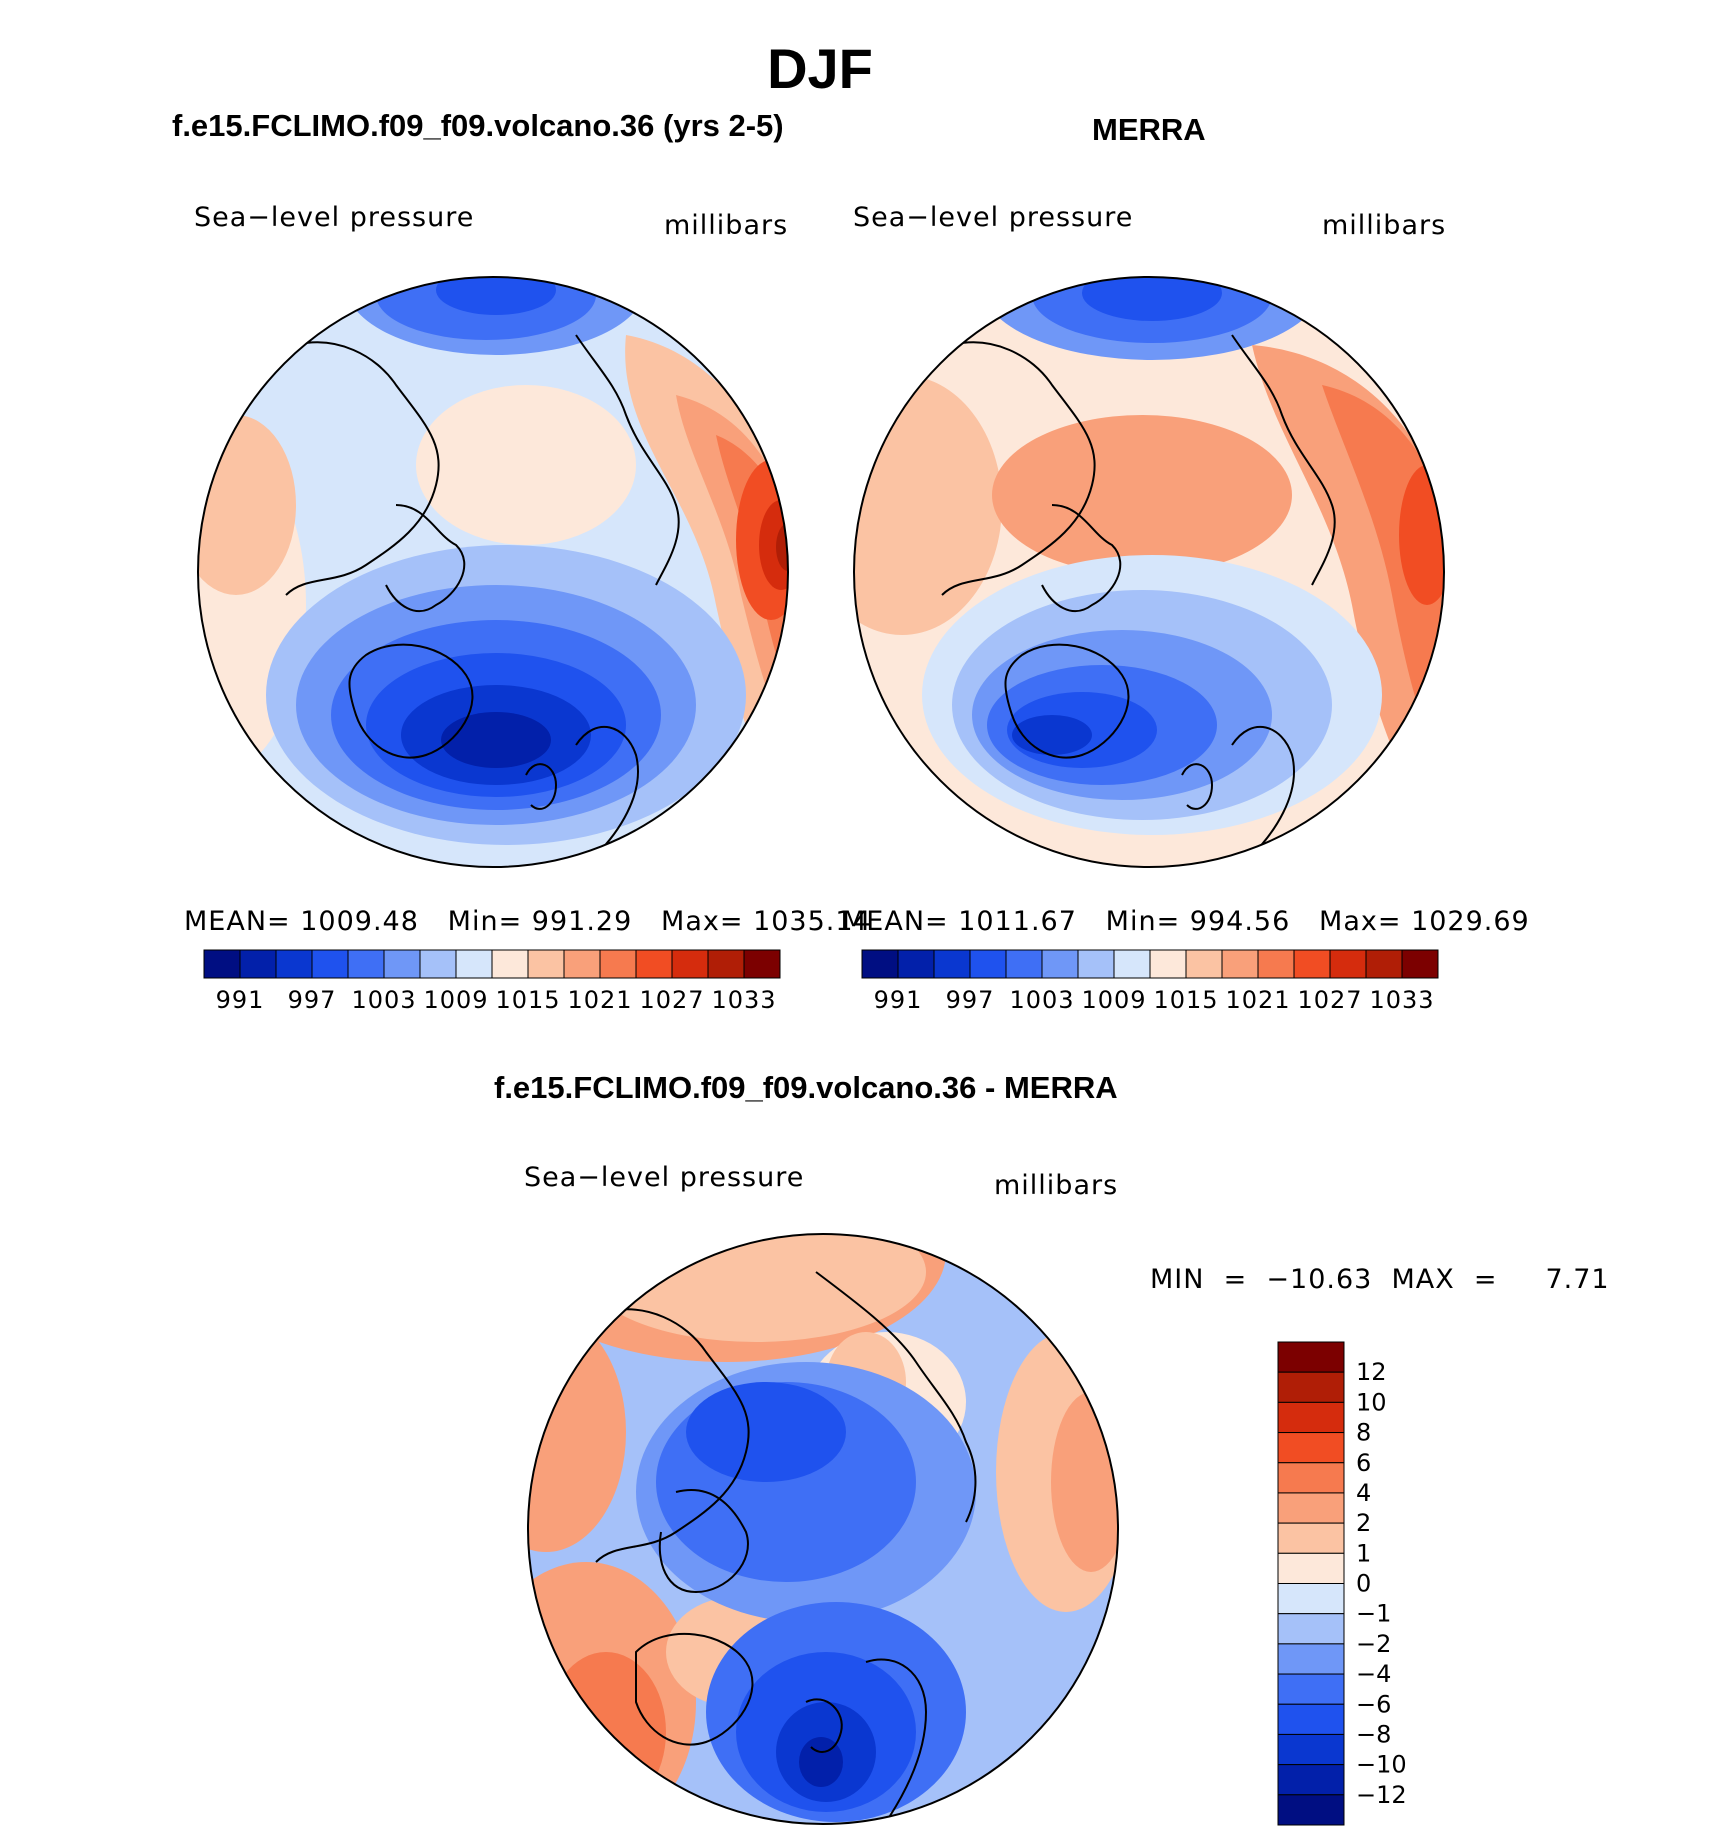 This screenshot has width=1710, height=1839. Describe the element at coordinates (1257, 1000) in the screenshot. I see `obs-colorbar-tick-label: 1021` at that location.